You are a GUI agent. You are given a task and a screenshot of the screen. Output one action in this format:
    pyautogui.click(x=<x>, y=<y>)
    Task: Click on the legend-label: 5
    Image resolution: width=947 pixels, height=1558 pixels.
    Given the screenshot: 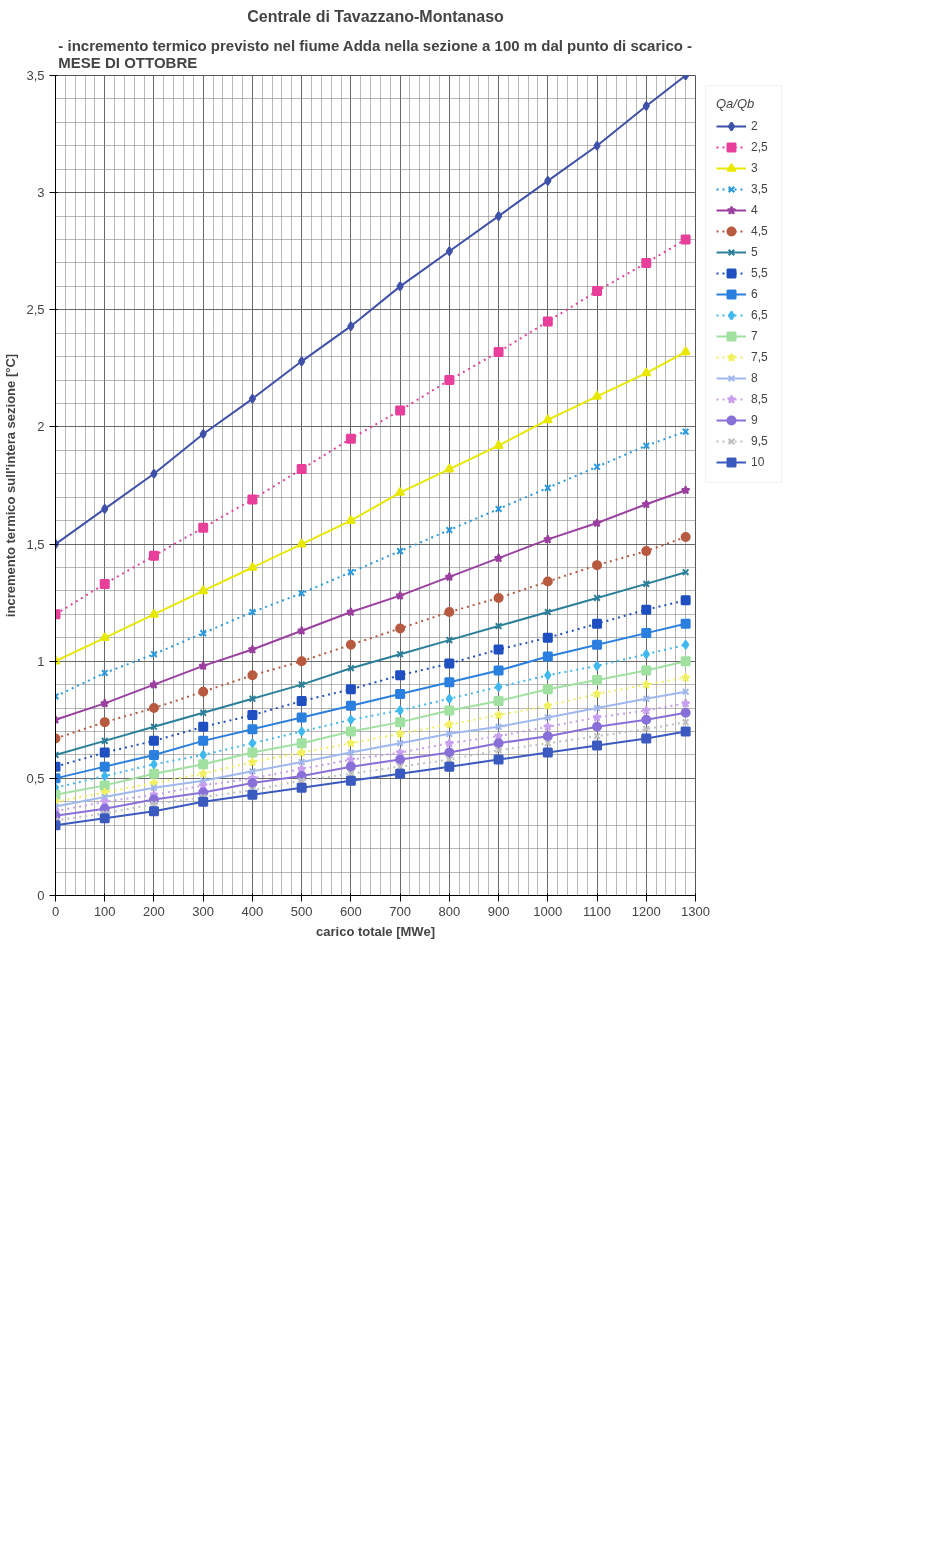 What is the action you would take?
    pyautogui.click(x=755, y=252)
    